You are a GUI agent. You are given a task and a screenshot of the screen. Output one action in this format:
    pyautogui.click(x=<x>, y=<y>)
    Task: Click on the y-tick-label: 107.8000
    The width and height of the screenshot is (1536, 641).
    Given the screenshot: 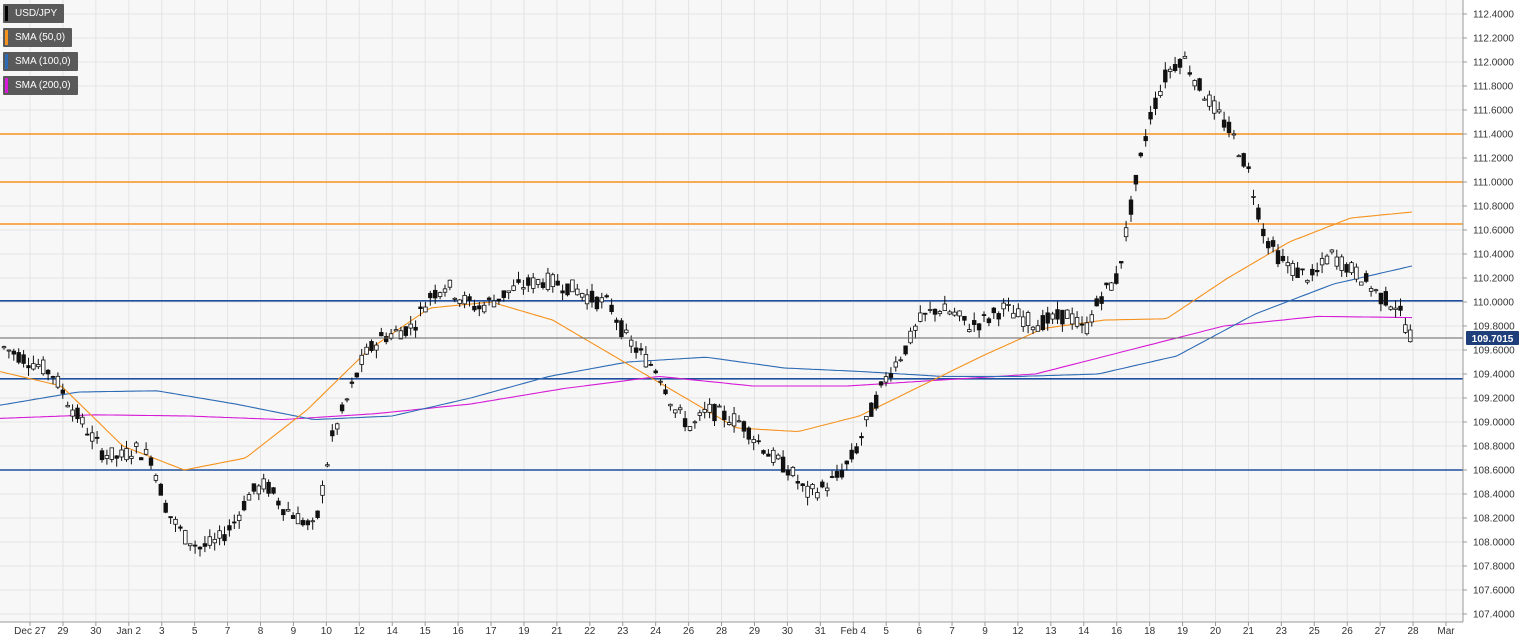 What is the action you would take?
    pyautogui.click(x=1494, y=567)
    